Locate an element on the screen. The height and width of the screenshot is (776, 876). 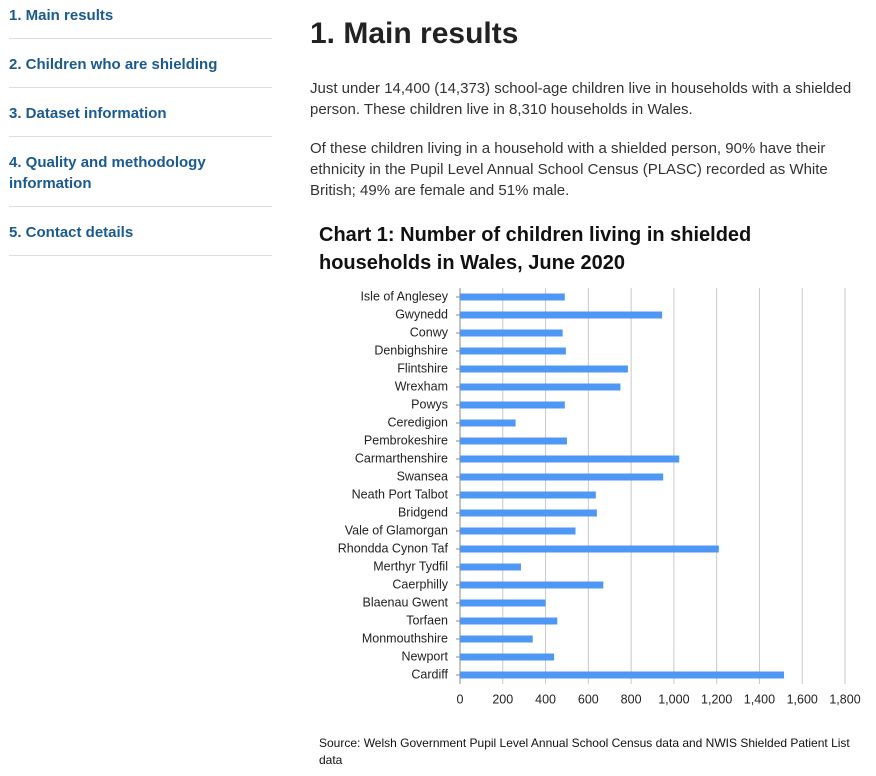
y-tick-label: Pembrokeshire is located at coordinates (406, 440).